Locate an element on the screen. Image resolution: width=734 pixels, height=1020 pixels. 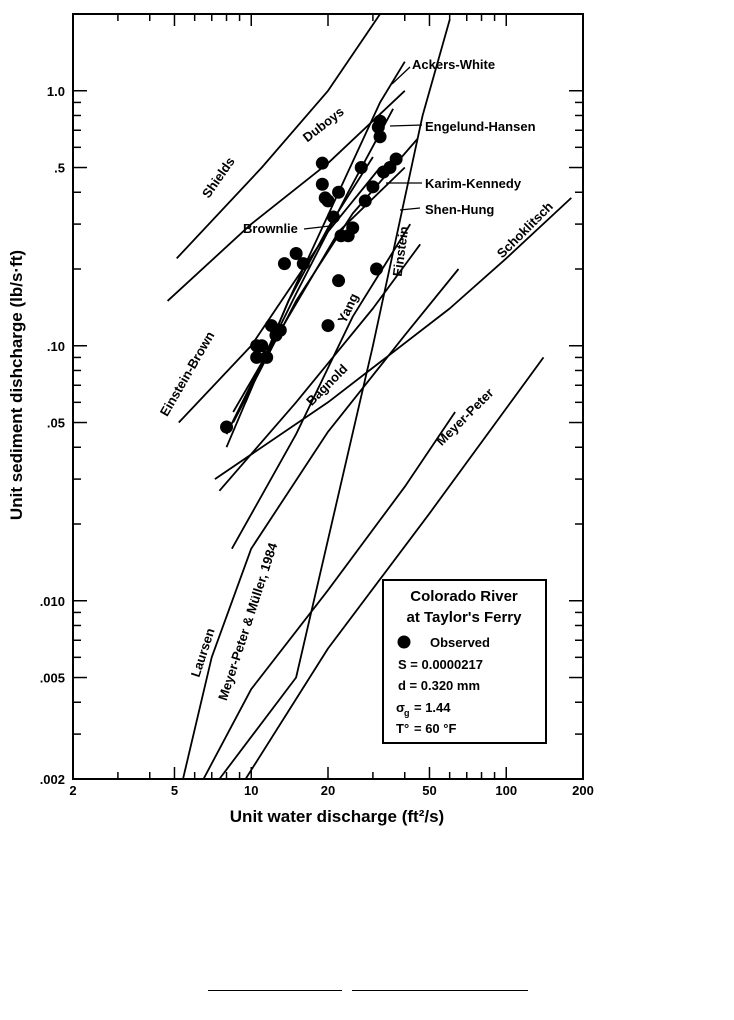
legend-sigma-subscript: g is located at coordinates (407, 713).